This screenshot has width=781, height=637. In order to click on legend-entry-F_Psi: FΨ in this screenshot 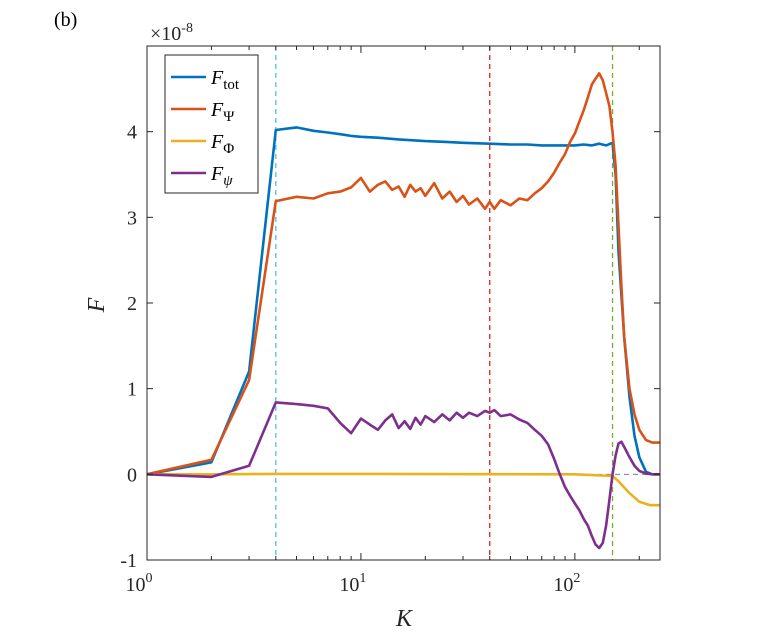, I will do `click(222, 112)`.